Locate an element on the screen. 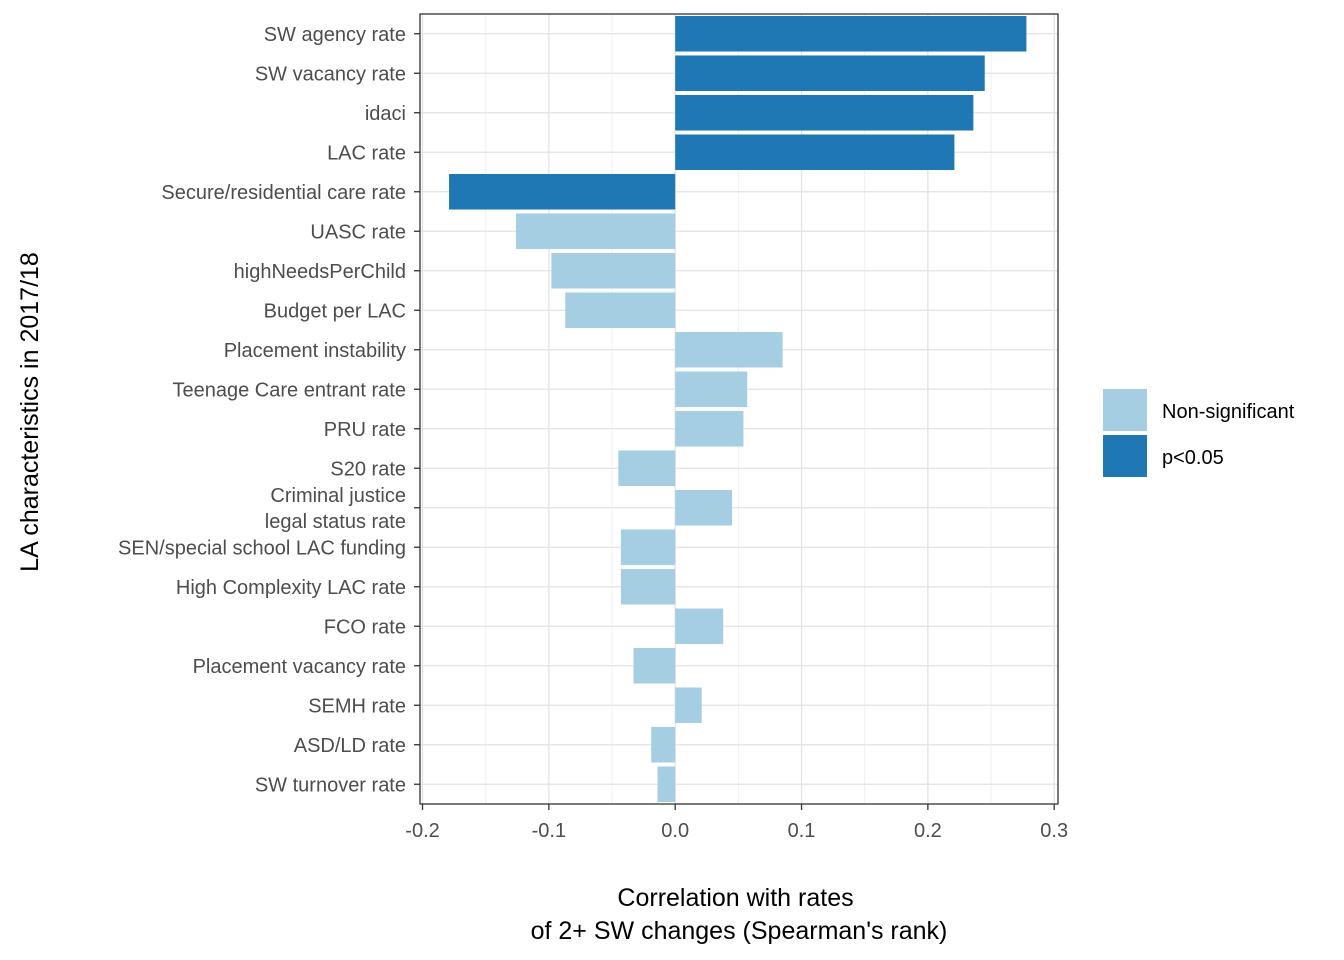 The width and height of the screenshot is (1344, 960). y-tick-label-line: S20 rate is located at coordinates (368, 469).